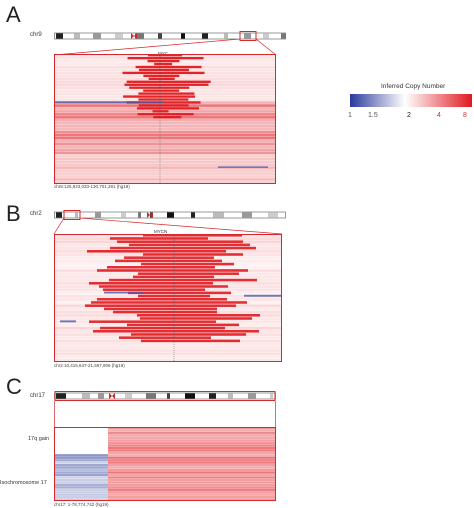 This screenshot has width=474, height=508. I want to click on panel-b-coordinates: chr2:10,415,647-21,597,806 (hg19), so click(89, 365).